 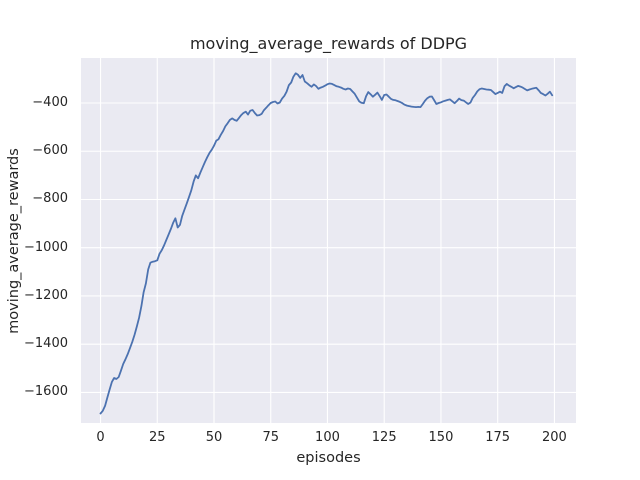 What do you see at coordinates (157, 437) in the screenshot?
I see `x-tick-label: 25` at bounding box center [157, 437].